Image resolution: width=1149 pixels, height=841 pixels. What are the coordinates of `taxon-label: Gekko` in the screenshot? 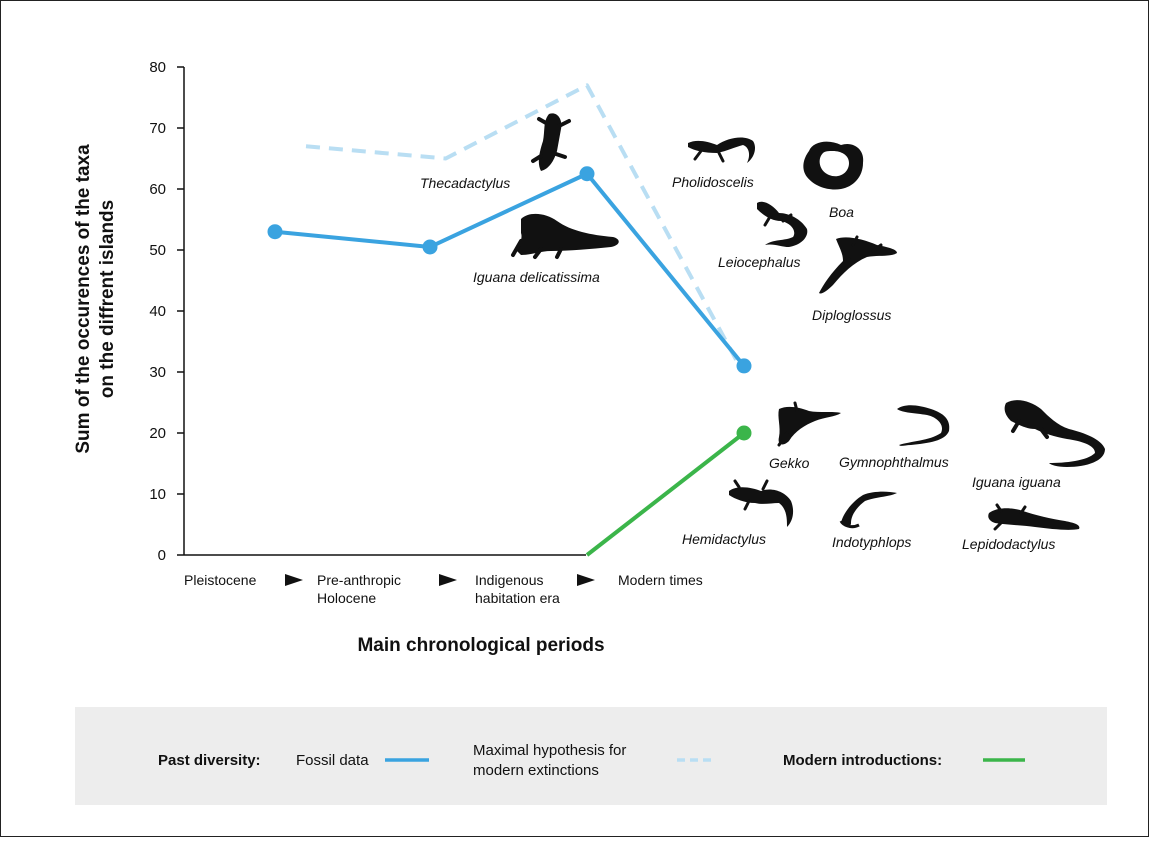 It's located at (789, 463).